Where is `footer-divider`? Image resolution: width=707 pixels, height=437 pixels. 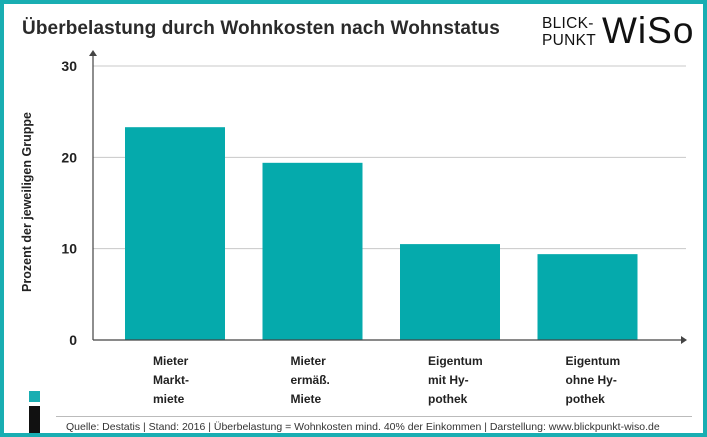 footer-divider is located at coordinates (374, 416).